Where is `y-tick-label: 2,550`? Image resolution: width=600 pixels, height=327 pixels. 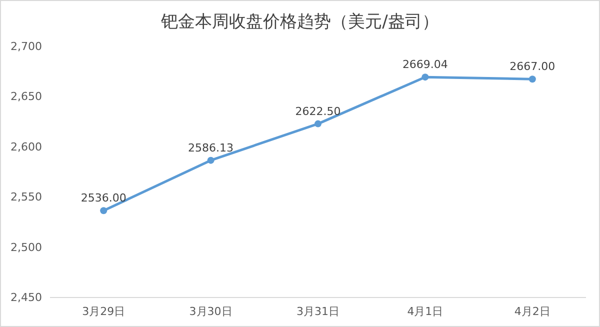 y-tick-label: 2,550 is located at coordinates (26, 197).